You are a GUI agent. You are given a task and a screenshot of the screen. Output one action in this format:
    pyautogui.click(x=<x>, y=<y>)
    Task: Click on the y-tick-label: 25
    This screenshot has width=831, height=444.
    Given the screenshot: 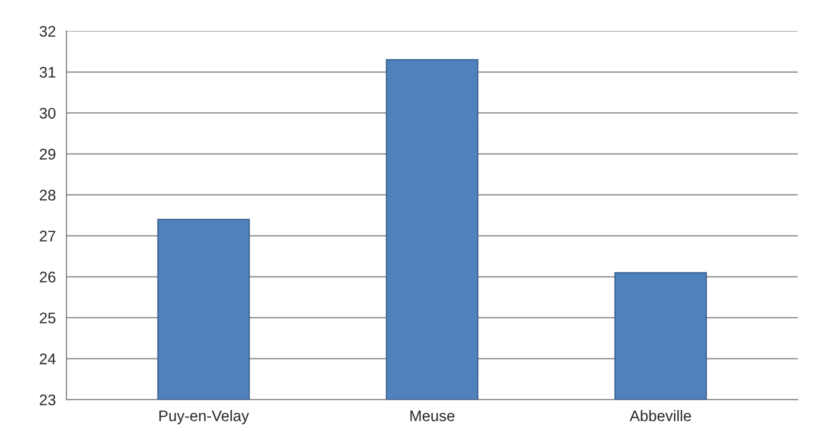 What is the action you would take?
    pyautogui.click(x=48, y=318)
    